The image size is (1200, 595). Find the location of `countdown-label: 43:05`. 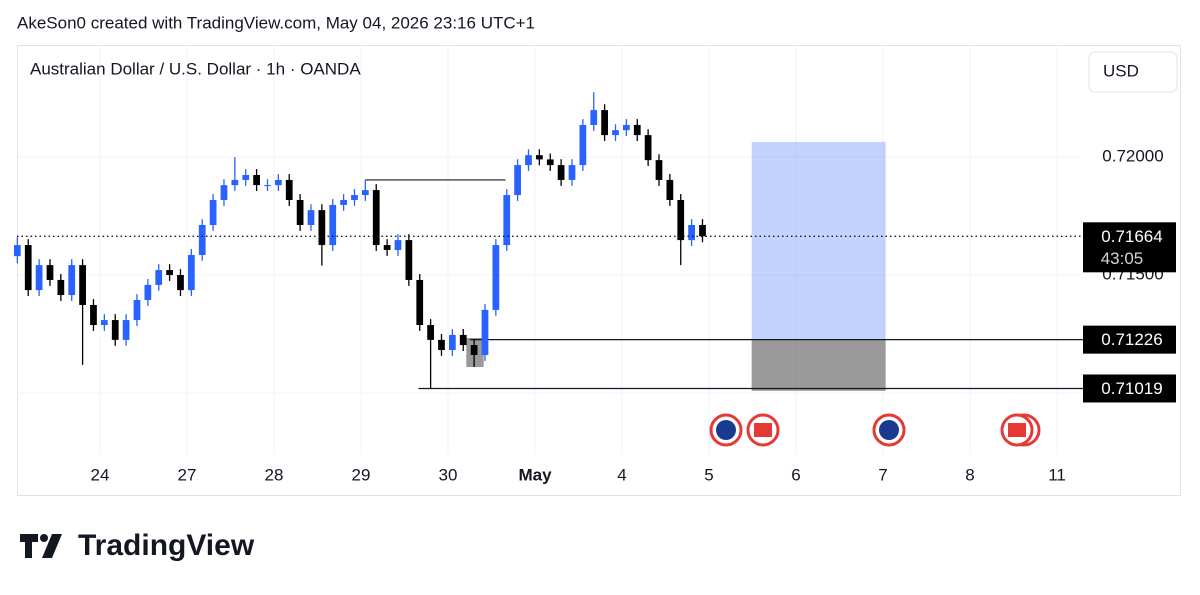

countdown-label: 43:05 is located at coordinates (1122, 258).